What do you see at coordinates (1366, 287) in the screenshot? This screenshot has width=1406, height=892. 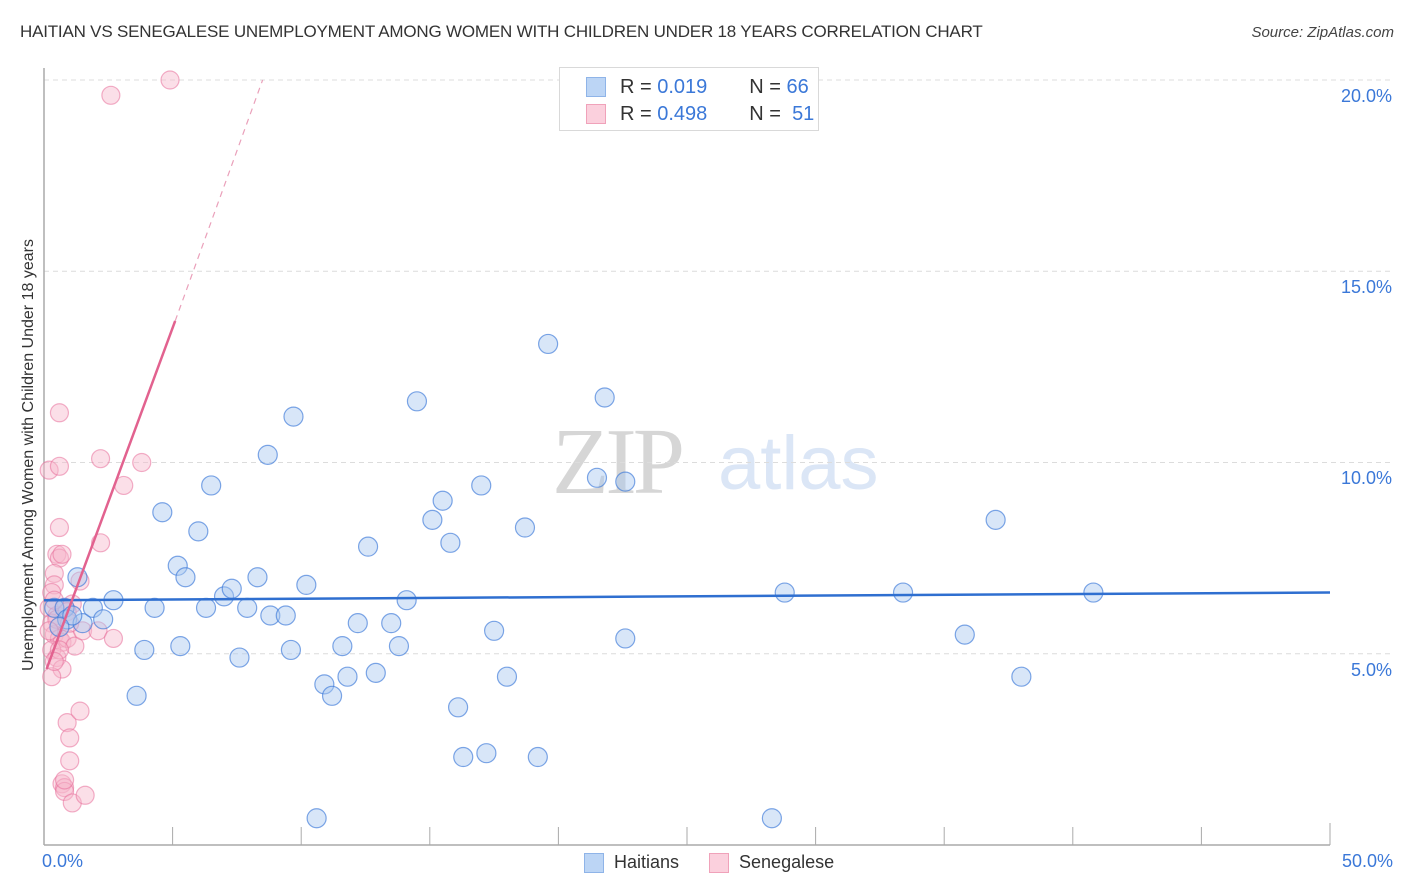 I see `y-tick-15: 15.0%` at bounding box center [1366, 287].